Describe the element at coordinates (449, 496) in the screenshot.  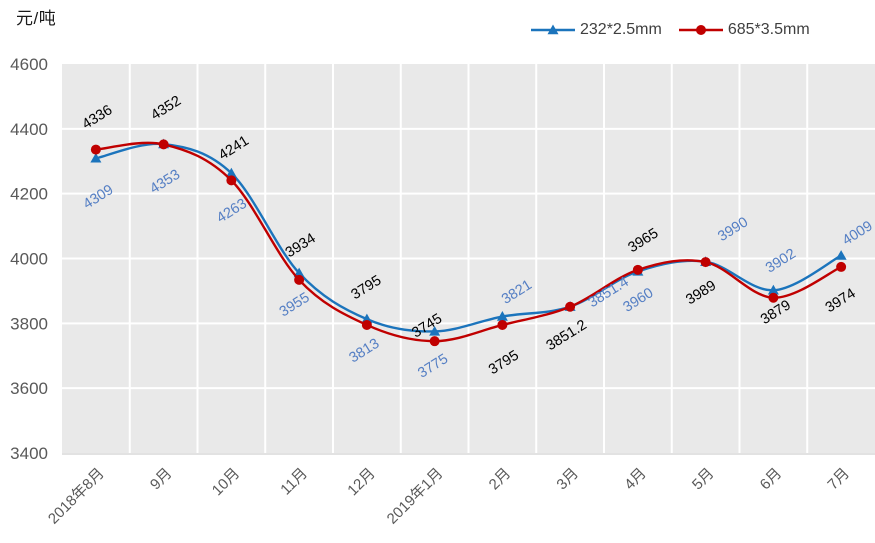
I see `x-axis-labels: 2018年8月 9月 10月 11月 12月 2019年1月 2月 3月 4月 5月 6月 7月` at that location.